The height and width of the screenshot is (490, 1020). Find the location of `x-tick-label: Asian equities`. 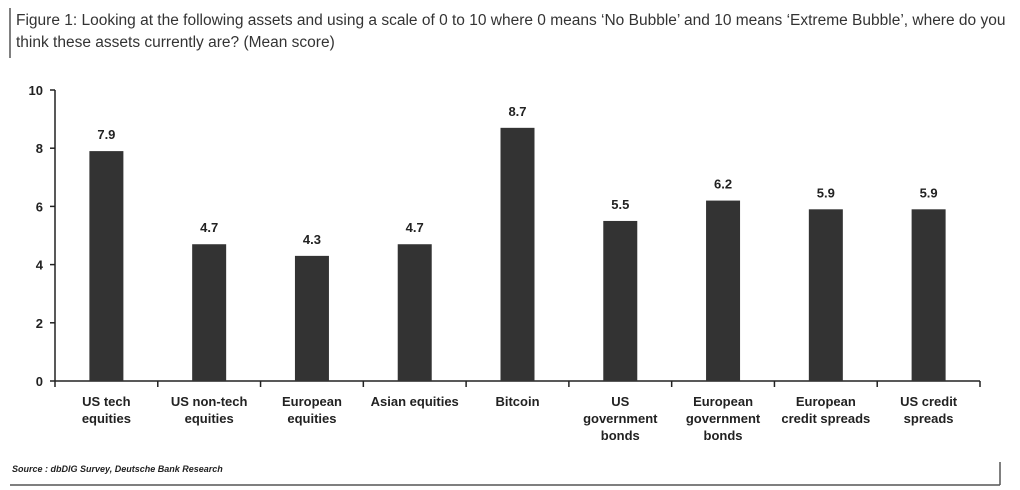

x-tick-label: Asian equities is located at coordinates (415, 401).